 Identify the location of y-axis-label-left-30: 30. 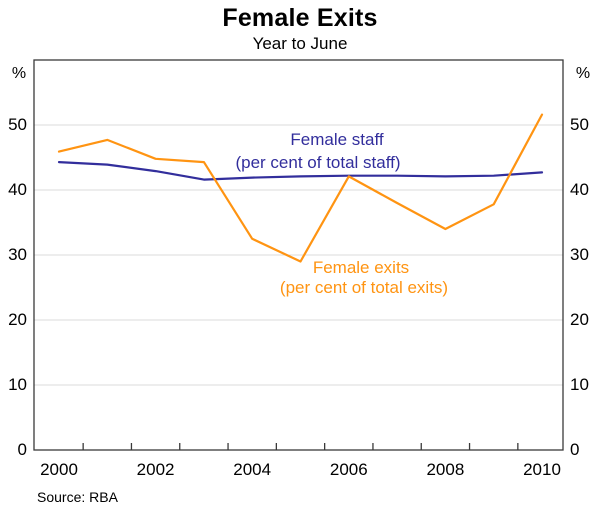
(17, 254).